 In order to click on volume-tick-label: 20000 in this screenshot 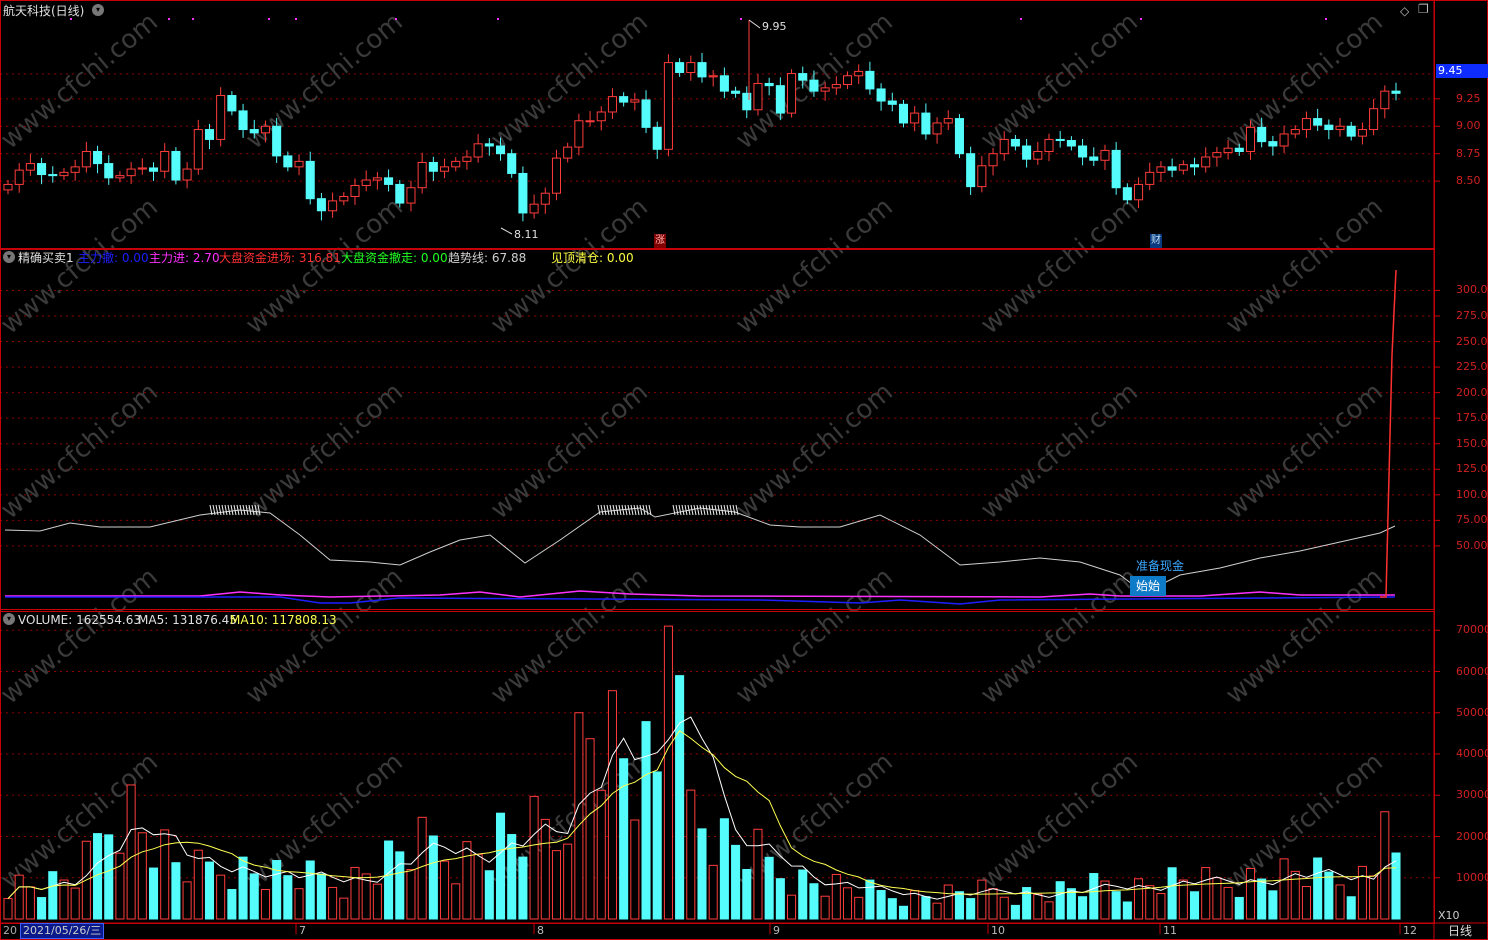, I will do `click(1472, 836)`.